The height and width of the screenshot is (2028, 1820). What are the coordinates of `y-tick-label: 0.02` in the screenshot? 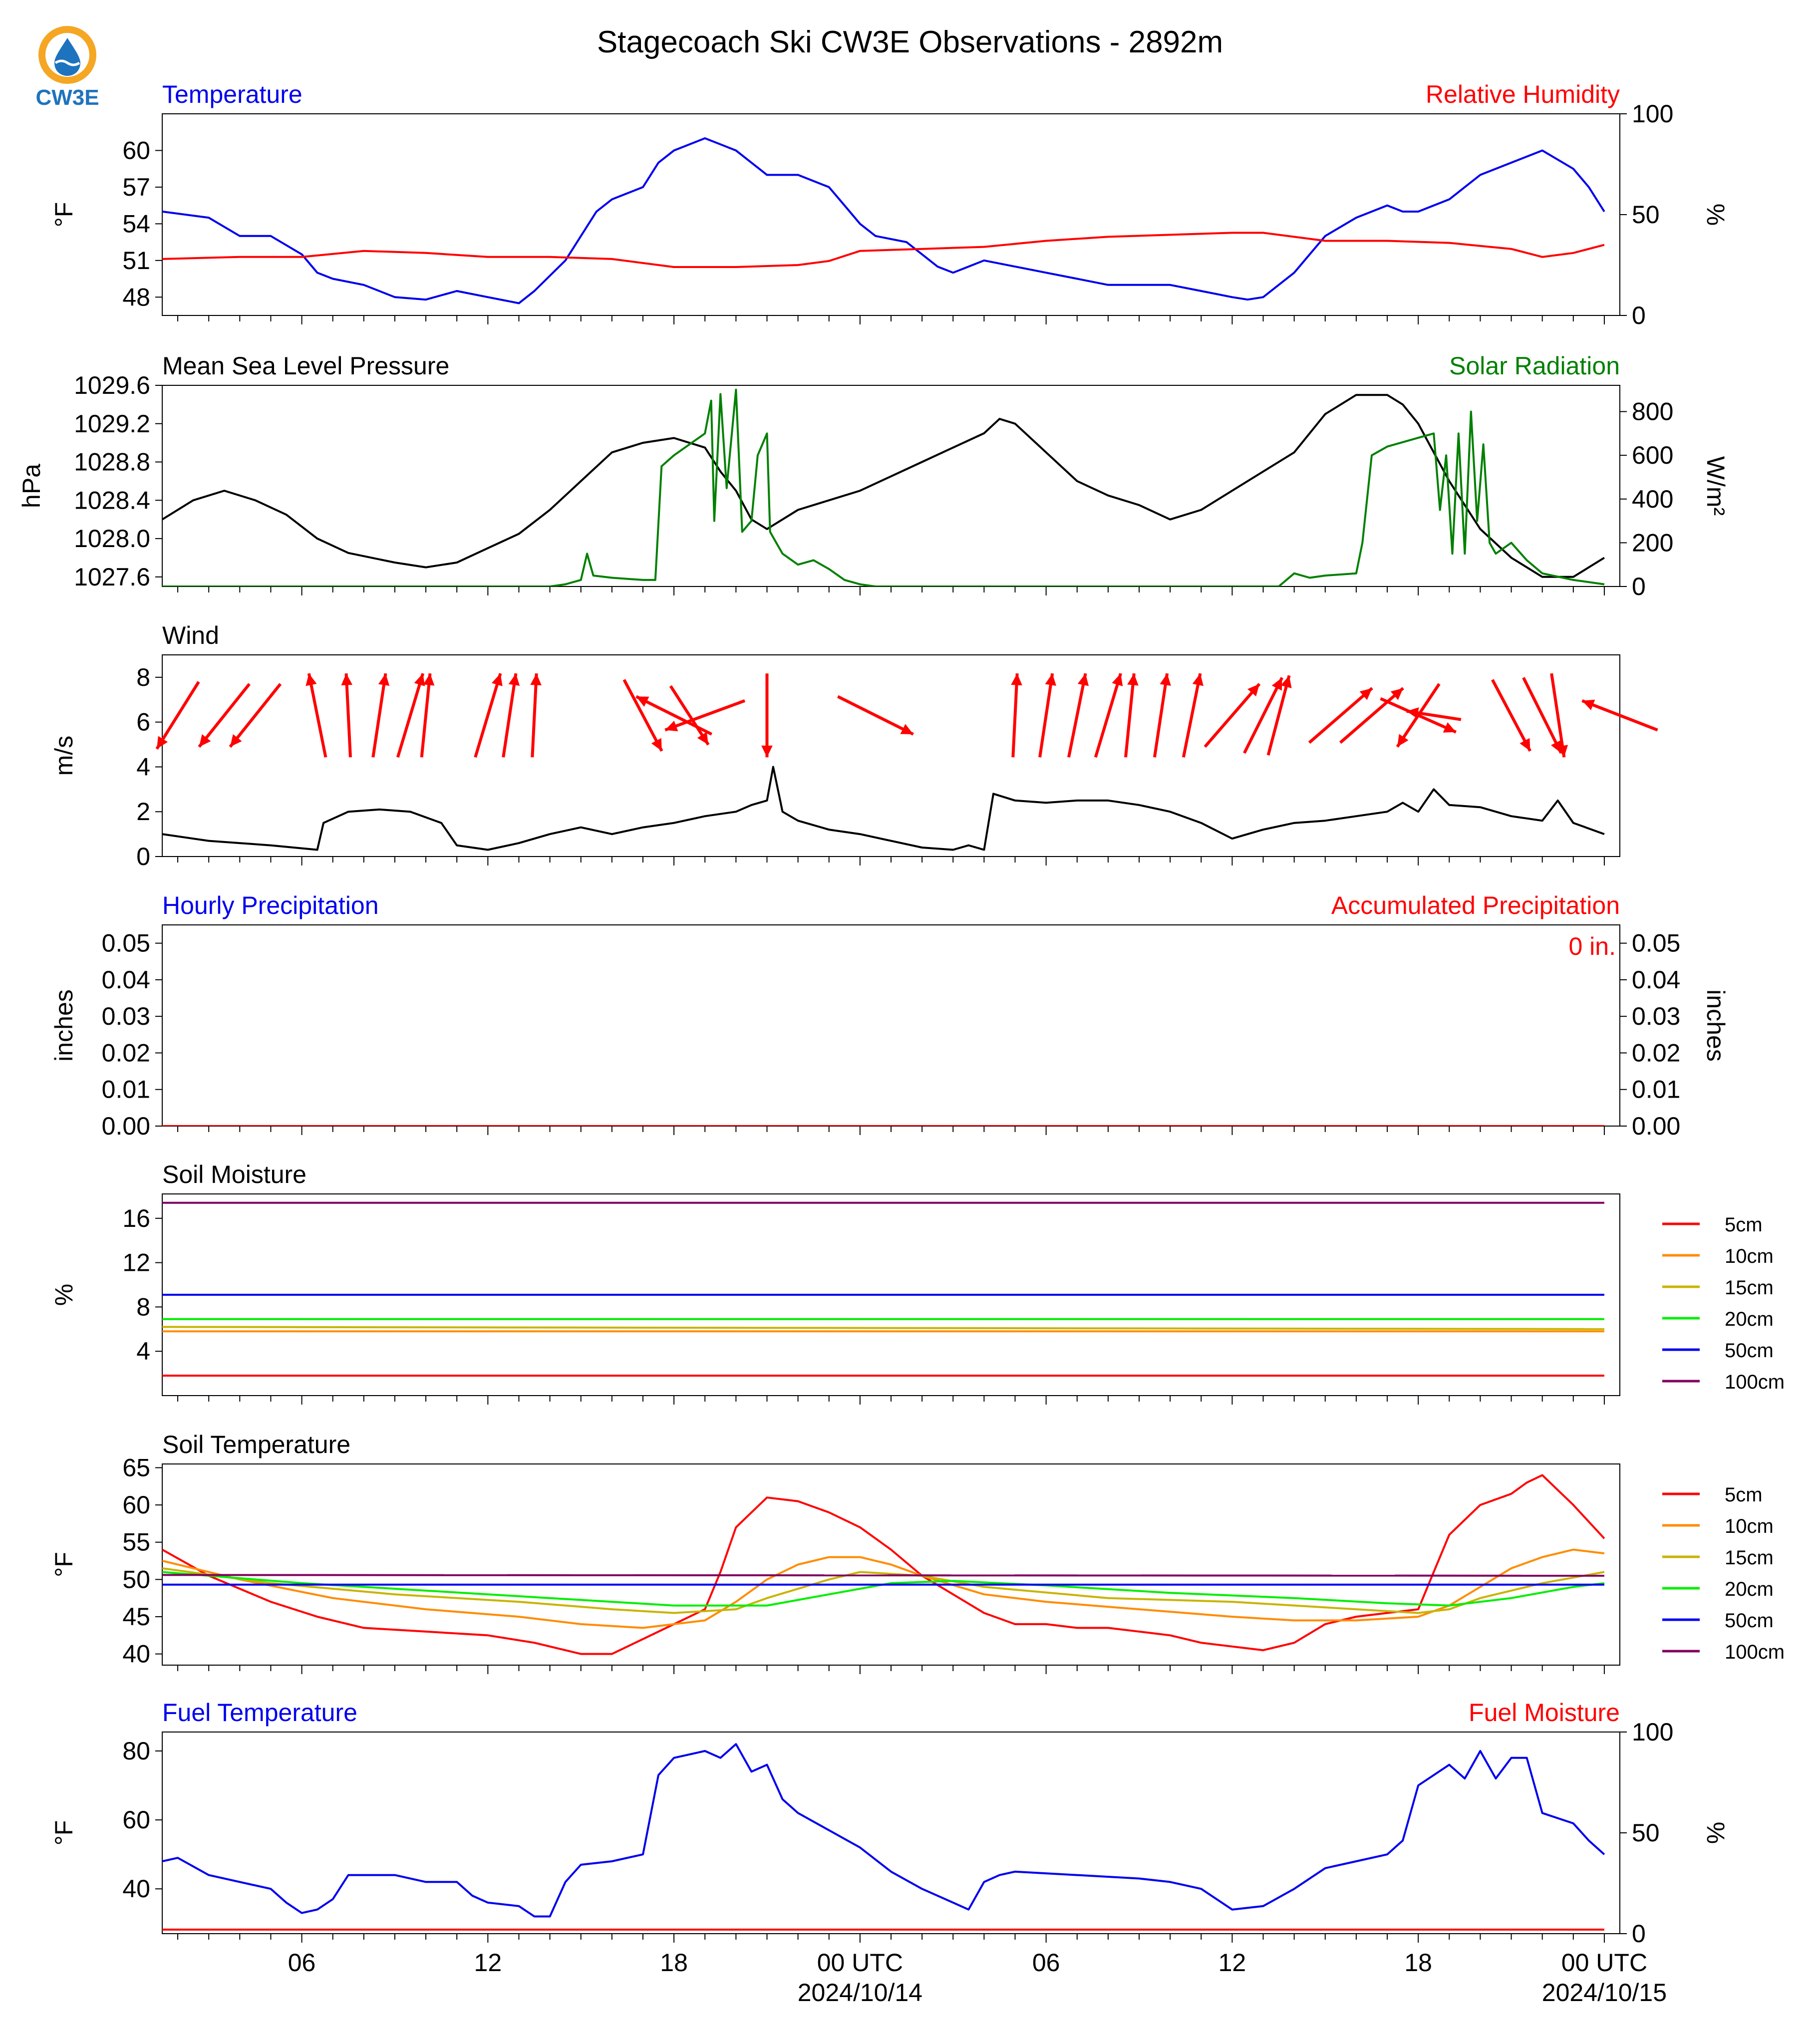 It's located at (126, 1053).